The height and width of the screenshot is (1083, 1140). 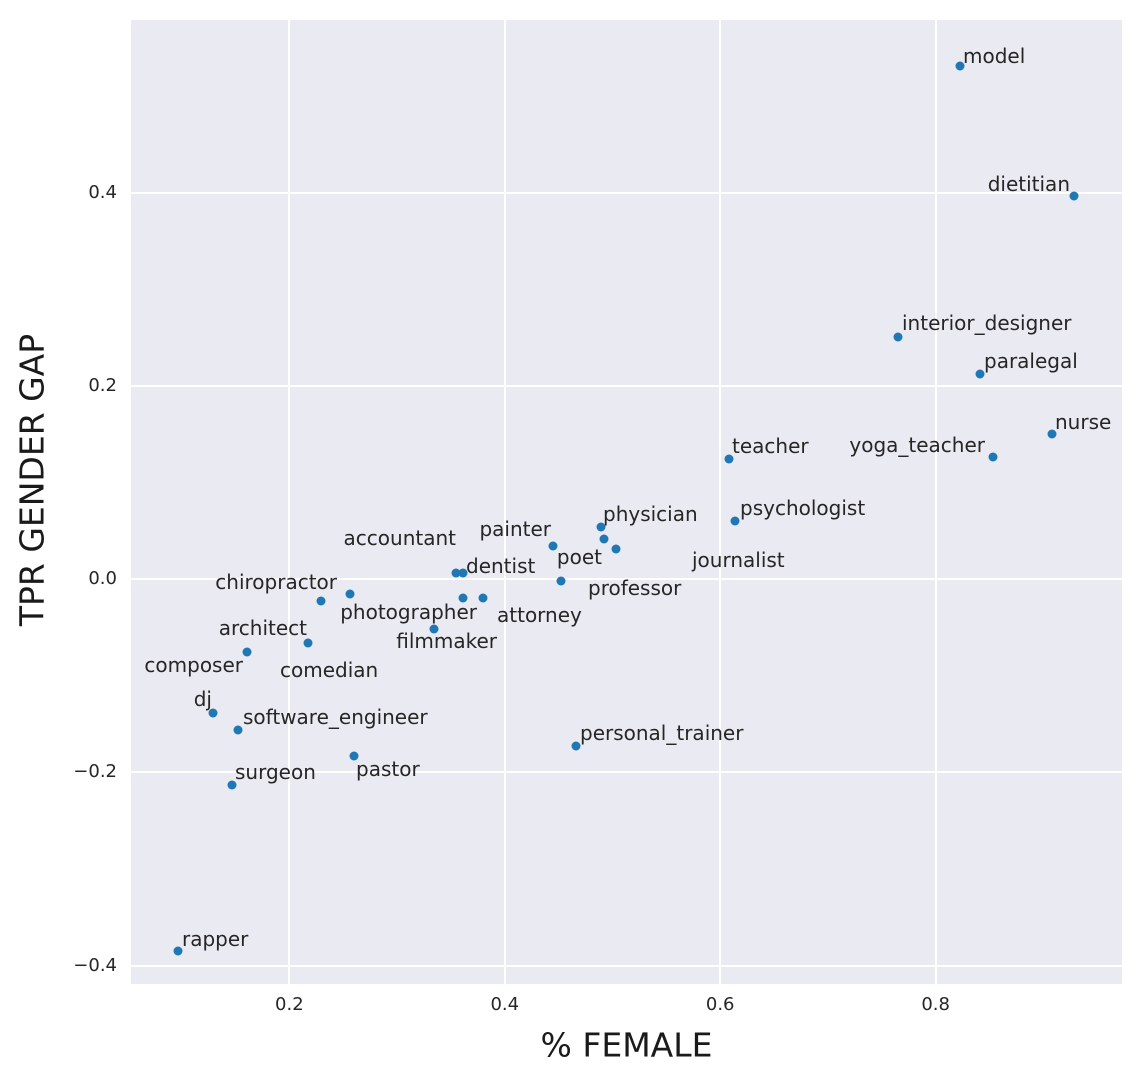 What do you see at coordinates (102, 192) in the screenshot?
I see `y-tick-label: 0.4` at bounding box center [102, 192].